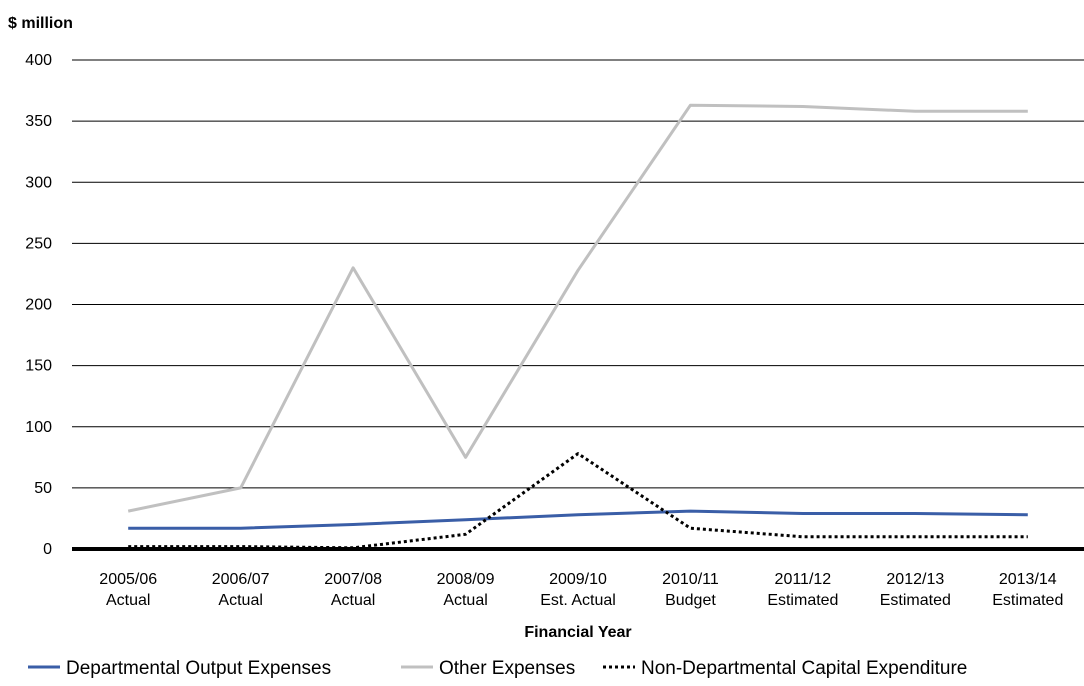 The image size is (1084, 686). What do you see at coordinates (43, 488) in the screenshot?
I see `y-tick-label: 50` at bounding box center [43, 488].